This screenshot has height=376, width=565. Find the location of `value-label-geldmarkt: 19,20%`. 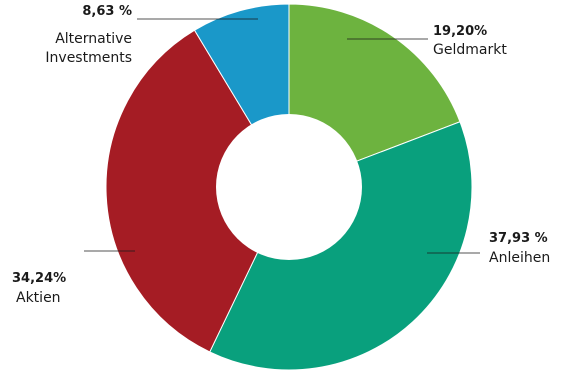

value-label-geldmarkt: 19,20% is located at coordinates (460, 31).